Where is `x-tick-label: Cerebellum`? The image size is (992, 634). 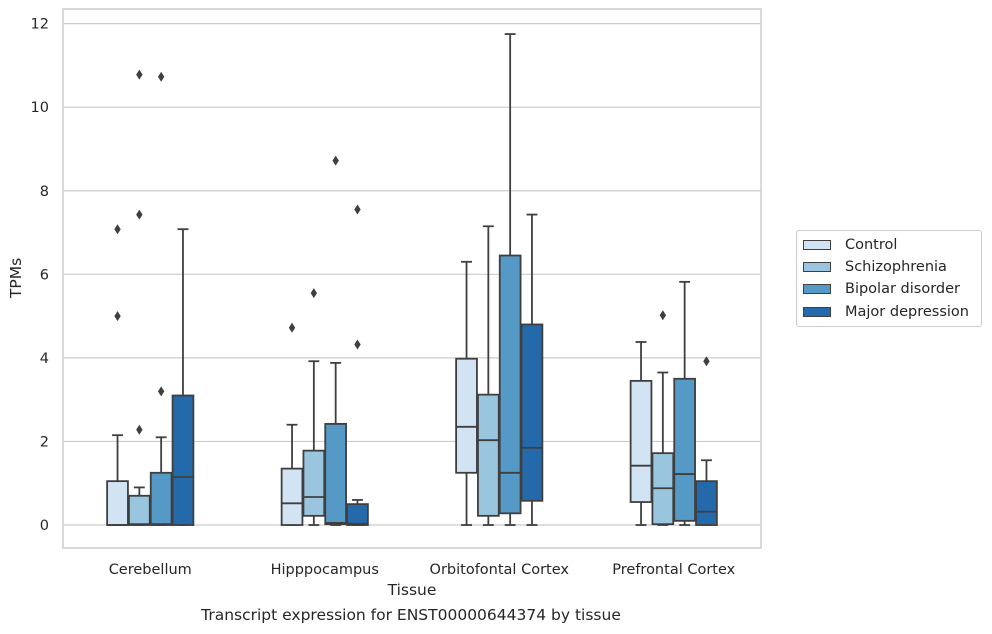 x-tick-label: Cerebellum is located at coordinates (150, 570).